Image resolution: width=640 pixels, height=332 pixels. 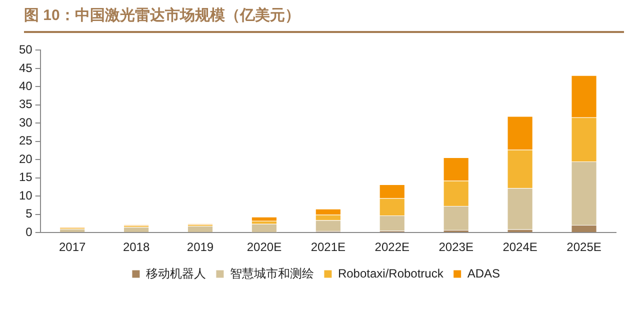 I want to click on x-tick-label: 2024E, so click(x=520, y=247).